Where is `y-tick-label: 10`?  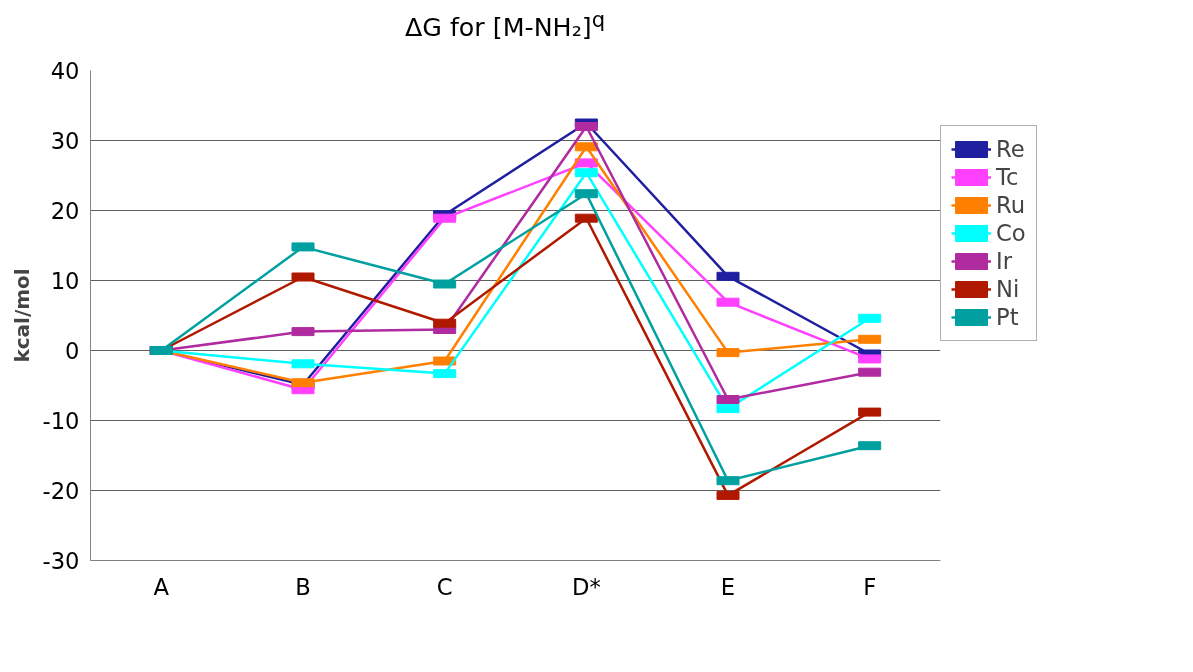
y-tick-label: 10 is located at coordinates (65, 281).